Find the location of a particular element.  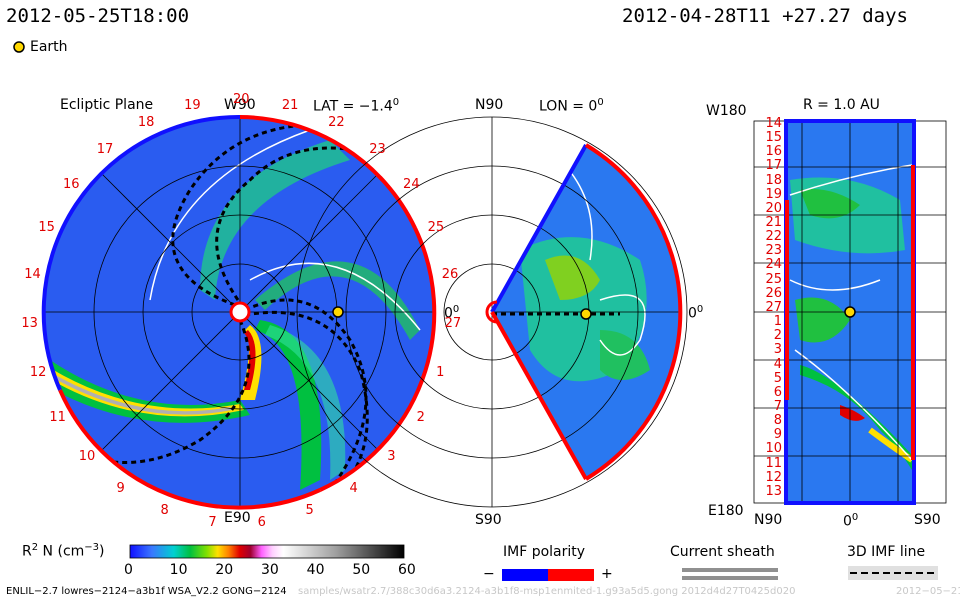

colorbar-tick: 60 is located at coordinates (407, 570).